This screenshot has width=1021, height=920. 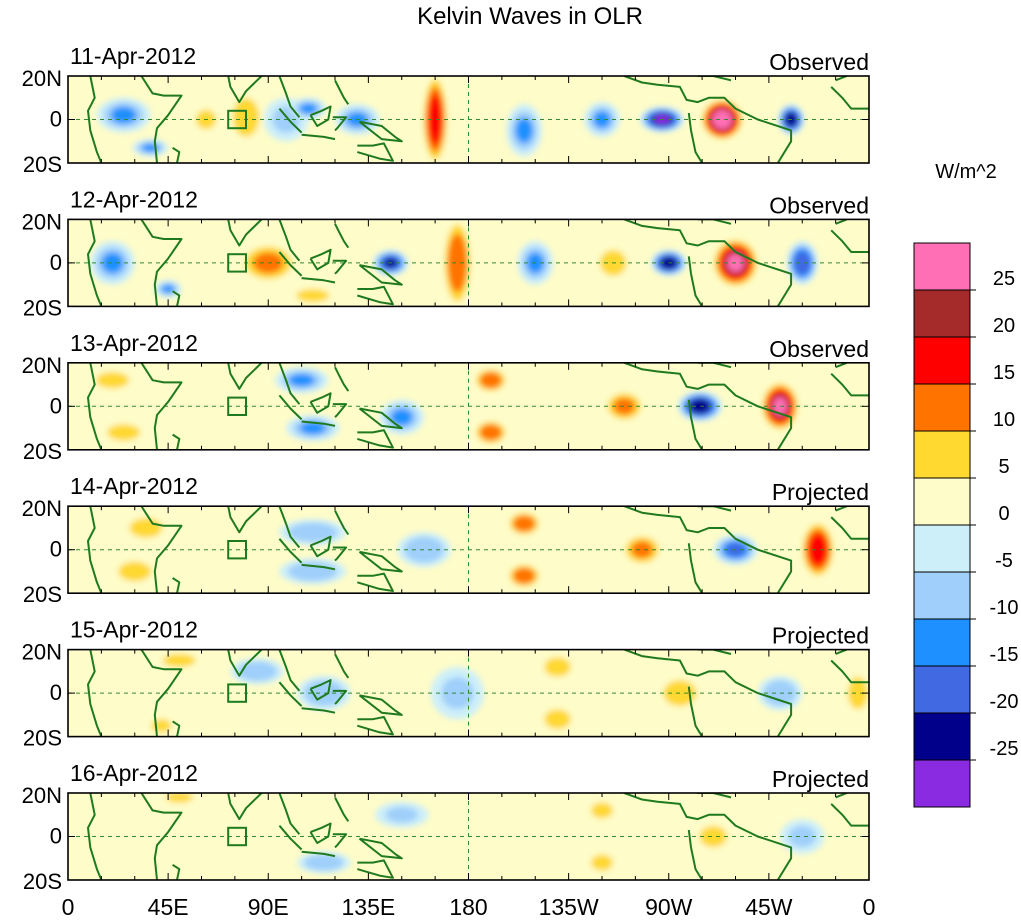 I want to click on panel-ticks, so click(x=468, y=119).